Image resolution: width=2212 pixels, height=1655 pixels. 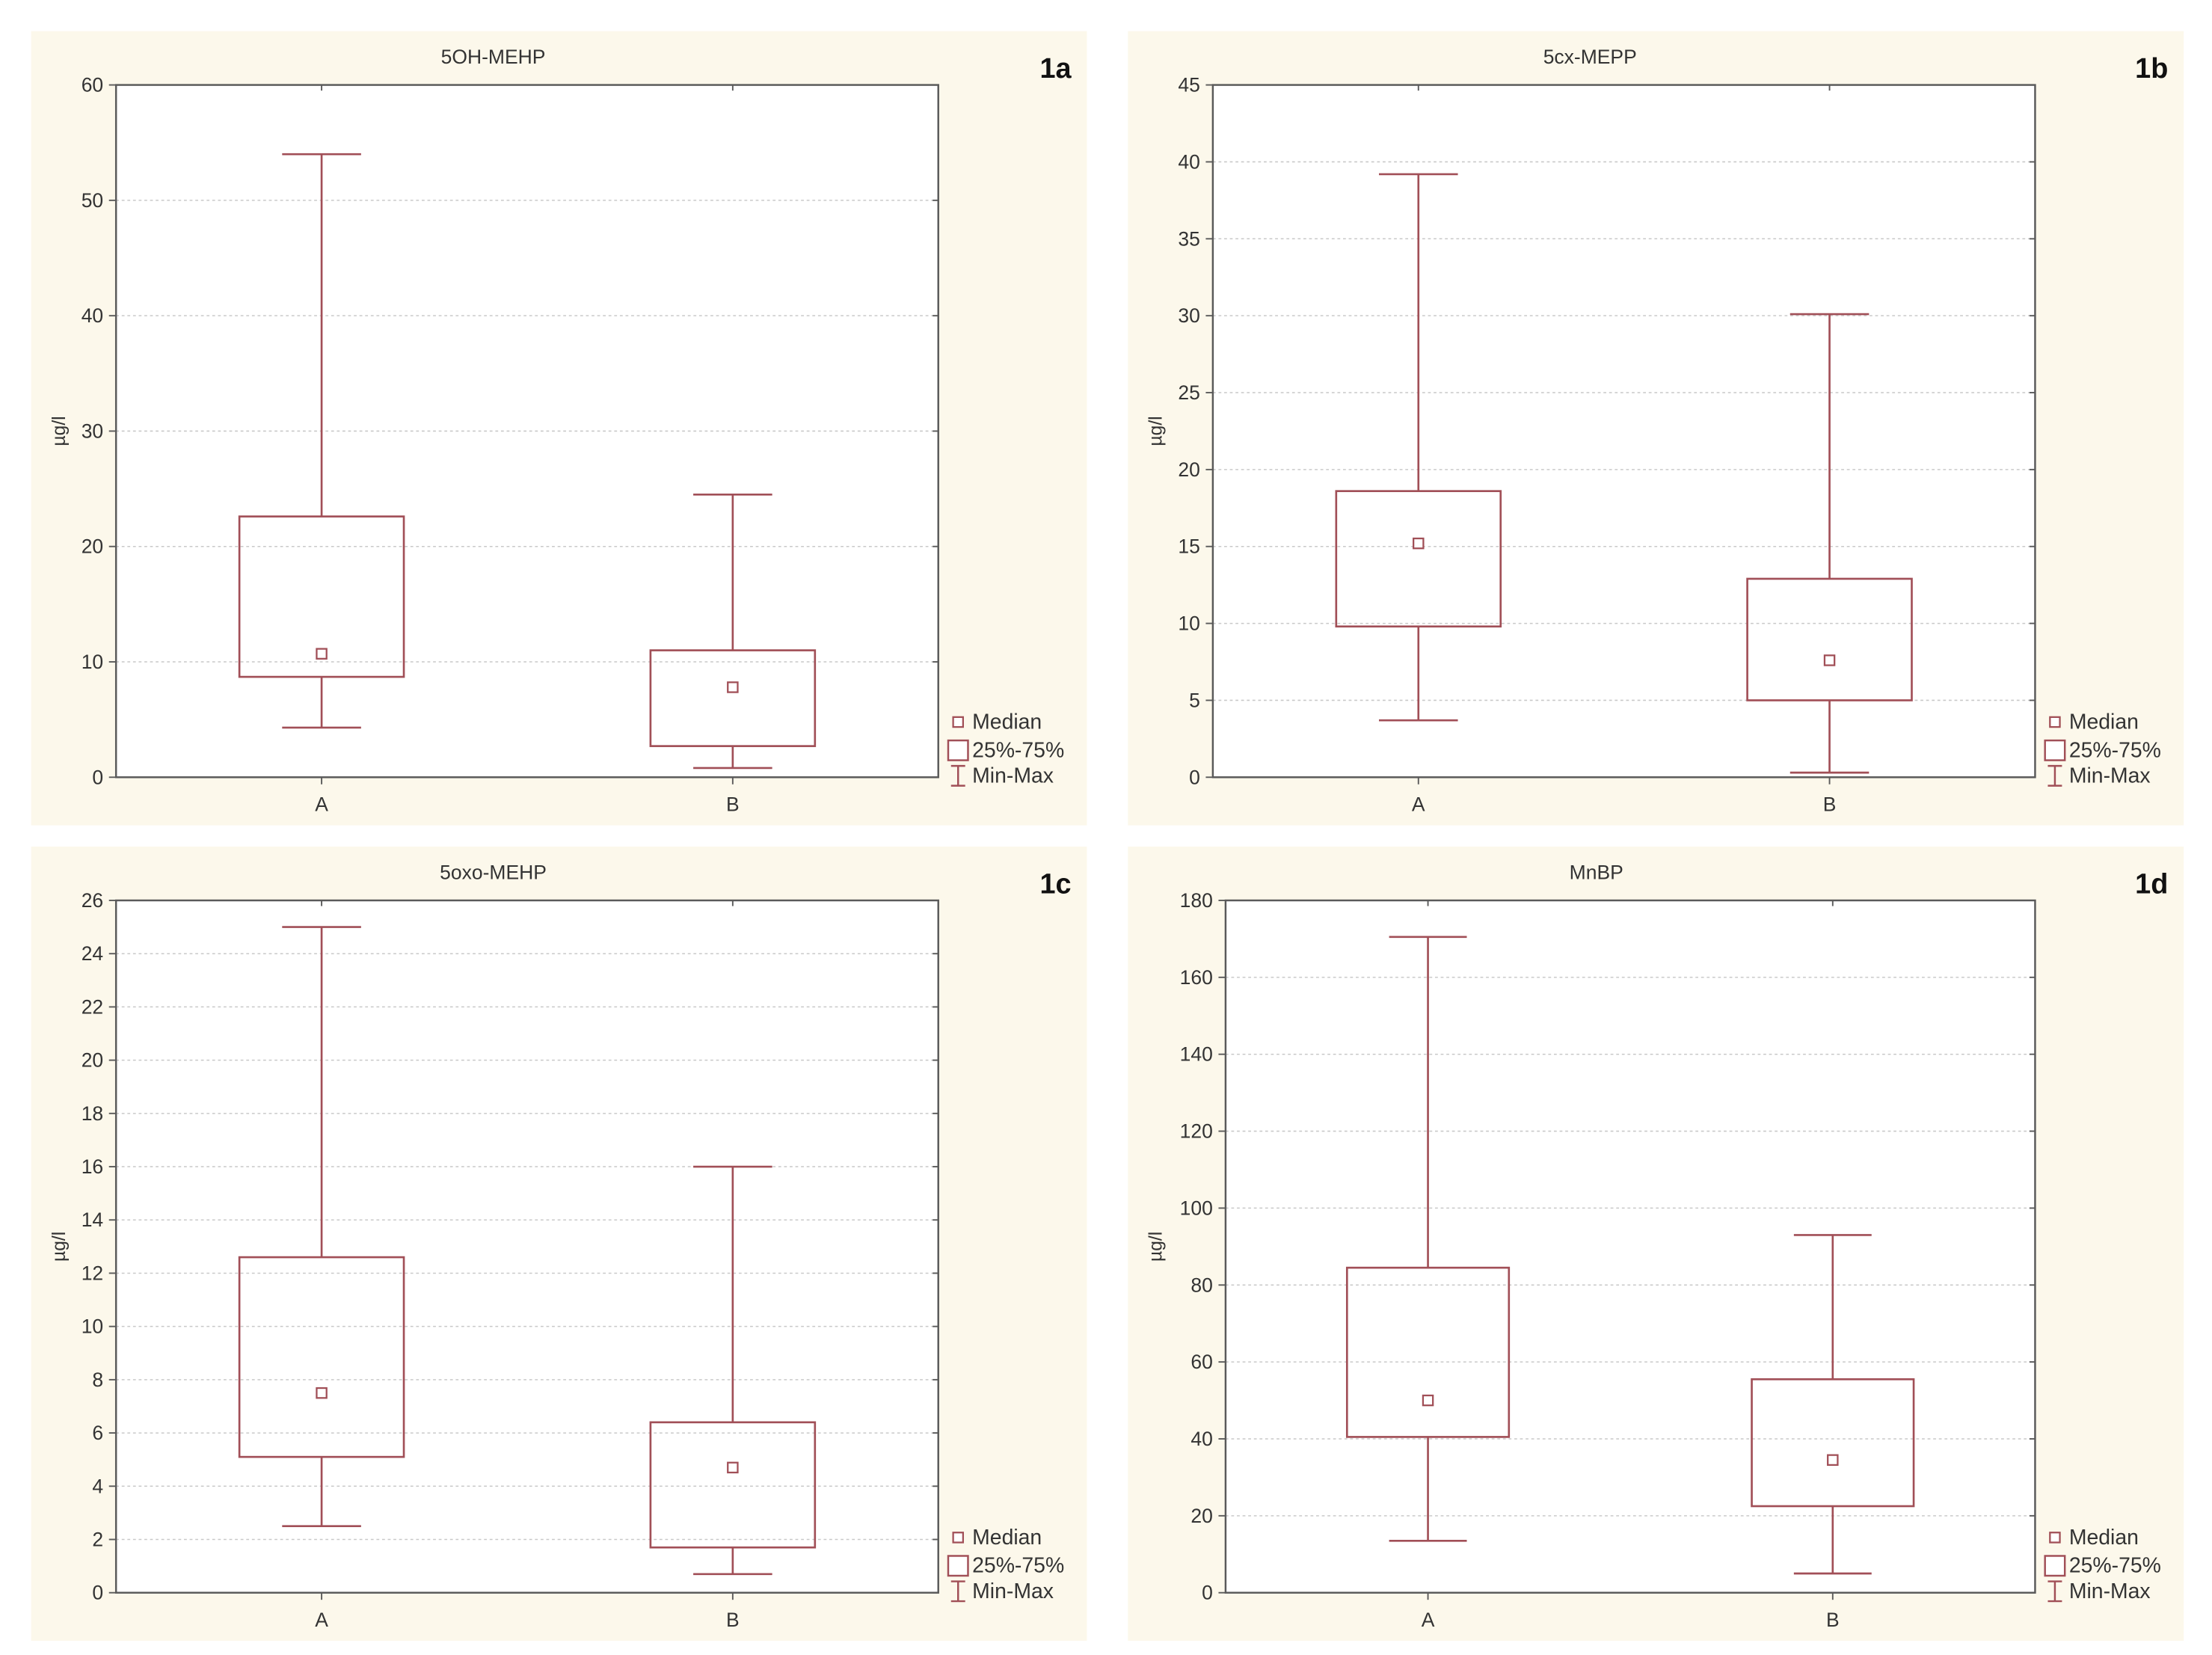 I want to click on chart-title: 5oxo-MEHP, so click(x=493, y=873).